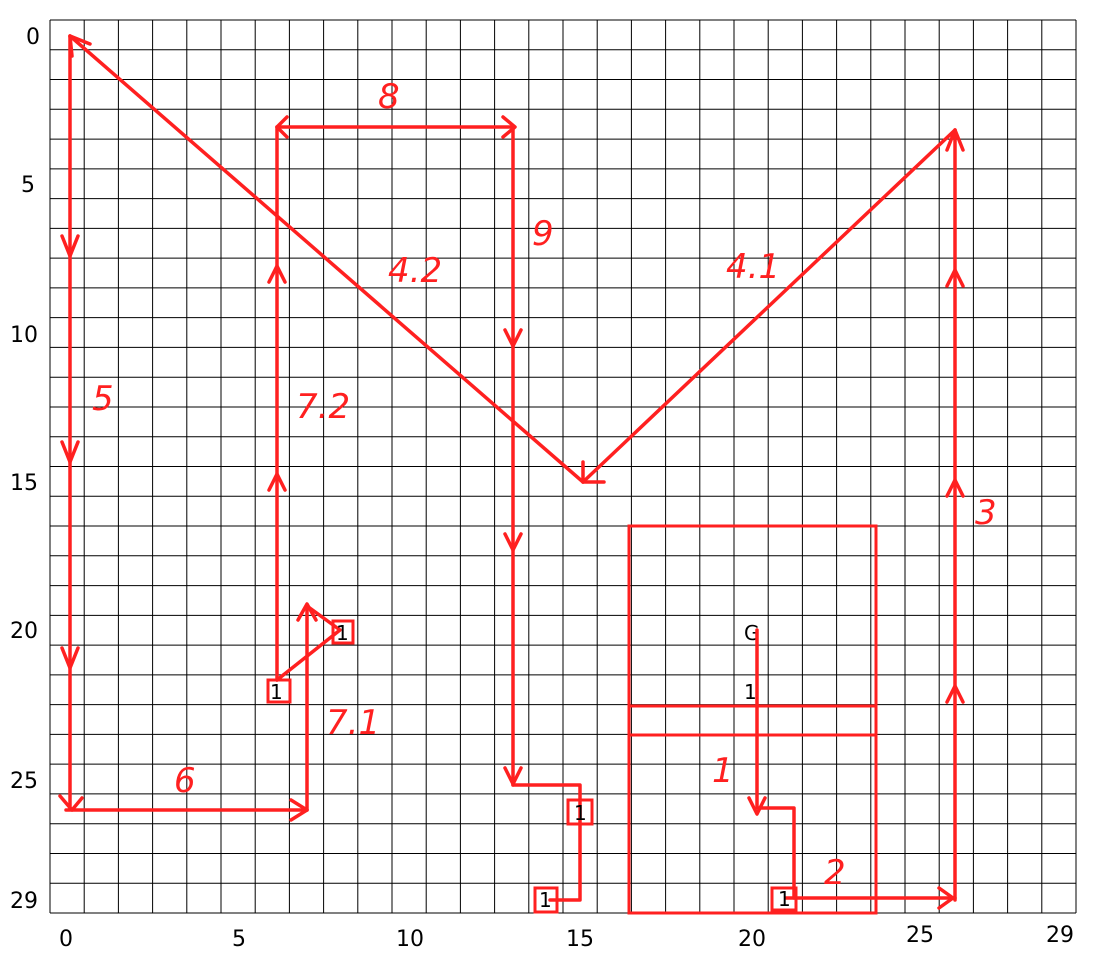  I want to click on x-tick-25: 25, so click(920, 935).